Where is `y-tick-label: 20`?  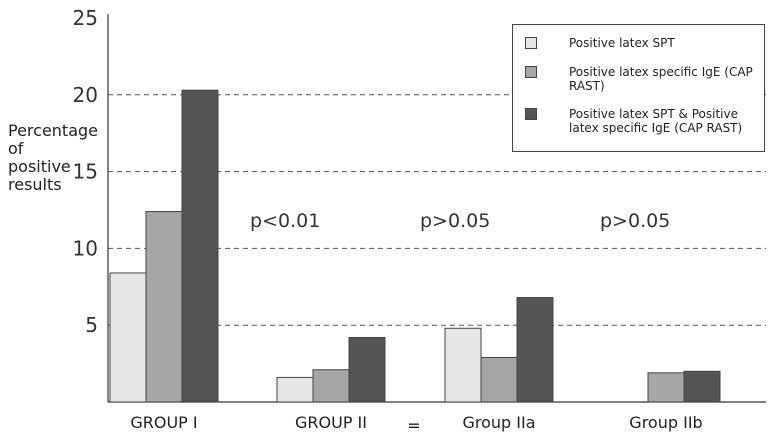
y-tick-label: 20 is located at coordinates (85, 95).